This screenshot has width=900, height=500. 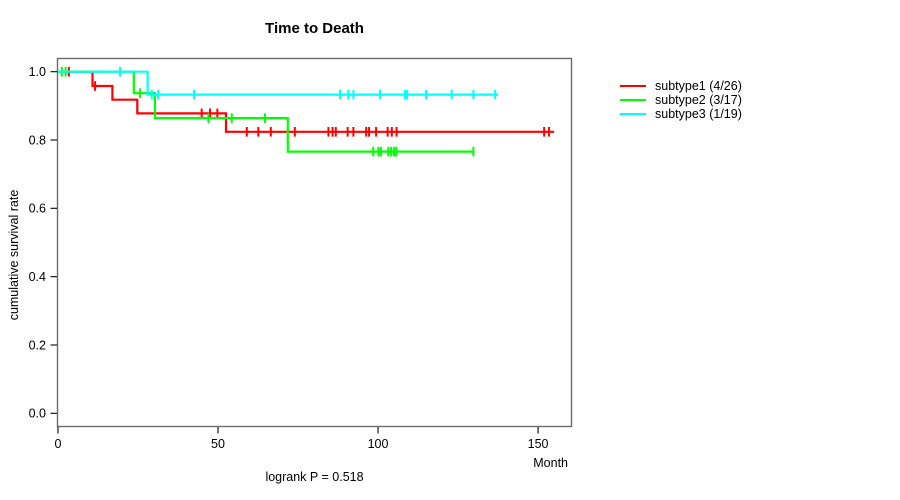 What do you see at coordinates (218, 444) in the screenshot?
I see `x-tick-label: 50` at bounding box center [218, 444].